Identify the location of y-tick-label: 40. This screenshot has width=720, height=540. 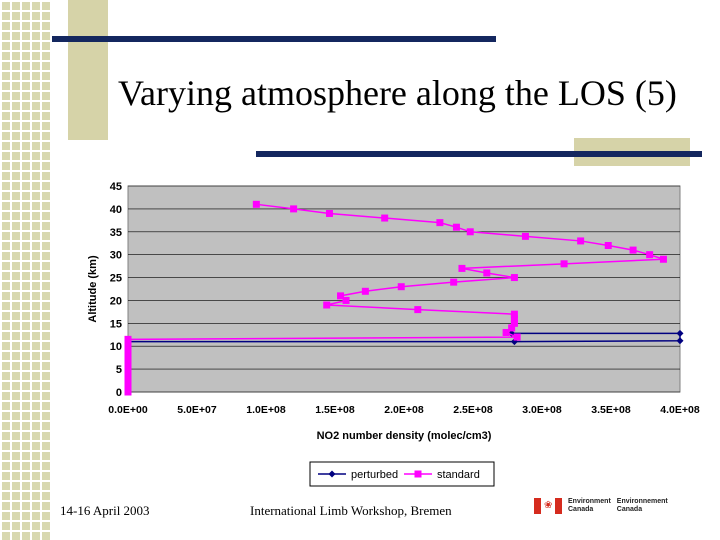
(116, 210).